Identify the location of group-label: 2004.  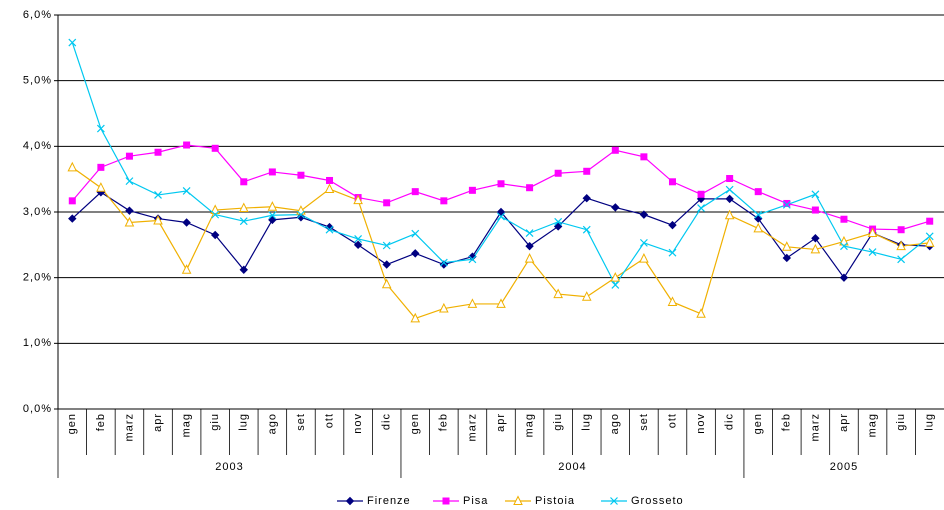
(572, 467).